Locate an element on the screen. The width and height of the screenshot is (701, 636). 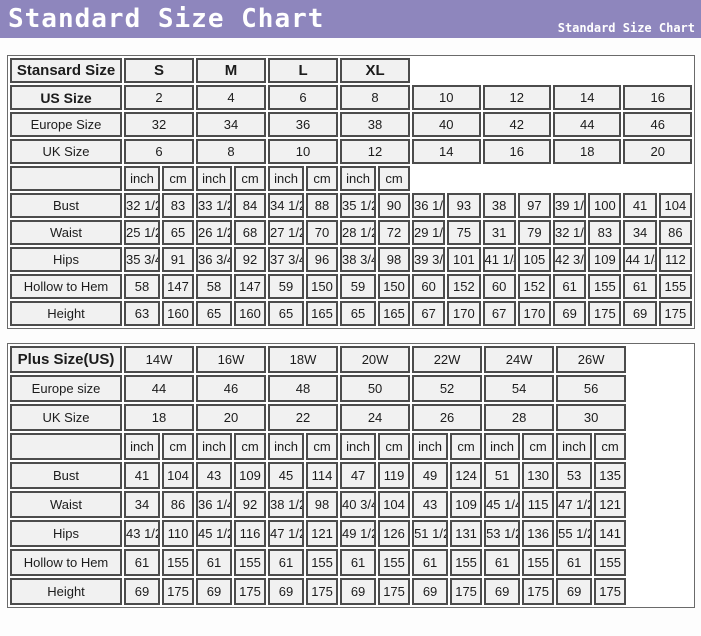
measure-value: 96 is located at coordinates (322, 259).